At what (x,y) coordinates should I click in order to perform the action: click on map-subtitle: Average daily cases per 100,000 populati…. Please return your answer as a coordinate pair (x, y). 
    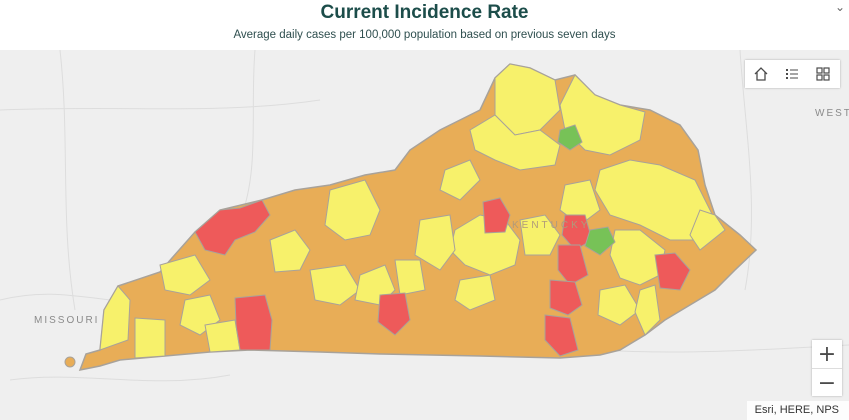
    Looking at the image, I should click on (424, 35).